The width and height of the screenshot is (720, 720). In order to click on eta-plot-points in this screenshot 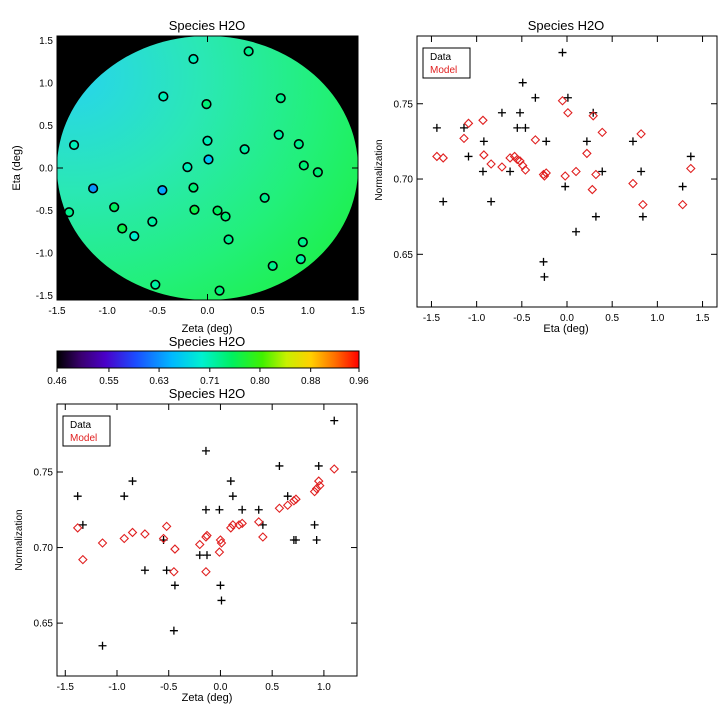, I will do `click(564, 164)`.